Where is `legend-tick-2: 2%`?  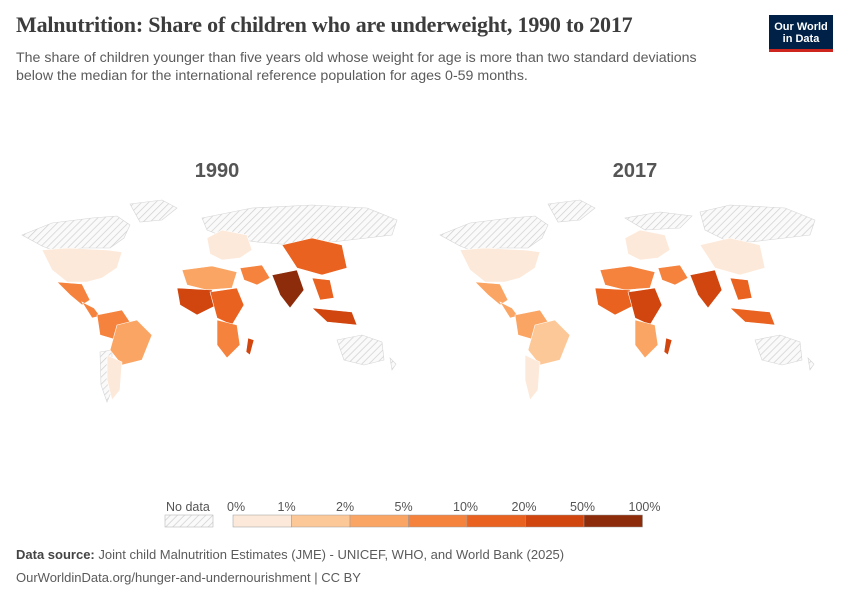 legend-tick-2: 2% is located at coordinates (345, 507).